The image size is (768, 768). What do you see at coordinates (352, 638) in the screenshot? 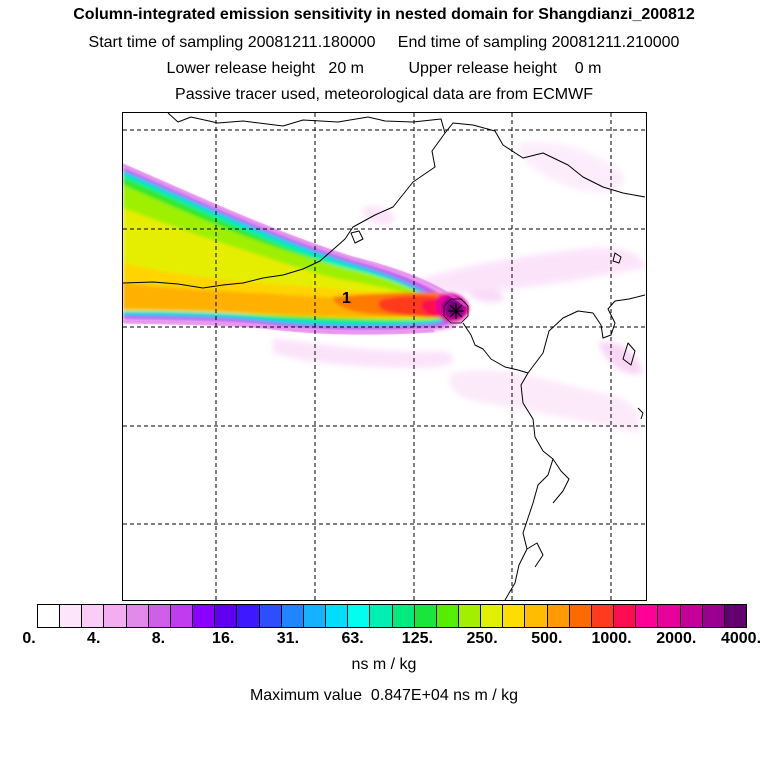
I see `colorbar-tick-label: 63.` at bounding box center [352, 638].